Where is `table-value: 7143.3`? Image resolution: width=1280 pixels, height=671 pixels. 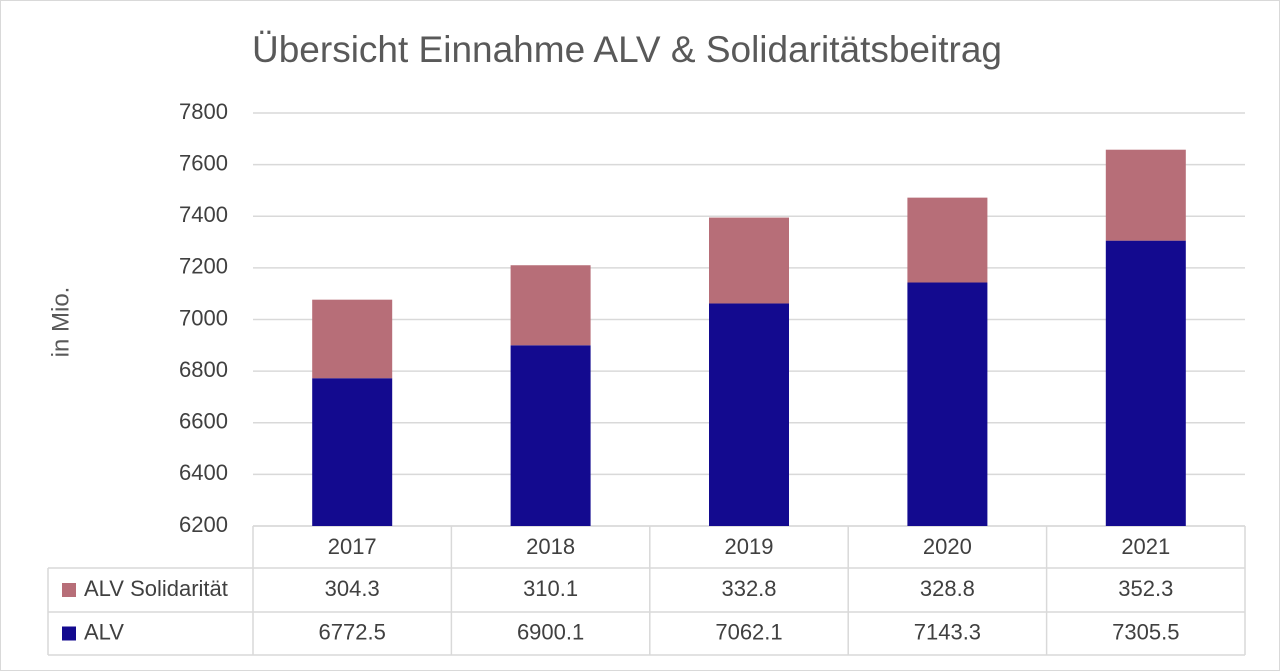
table-value: 7143.3 is located at coordinates (947, 631).